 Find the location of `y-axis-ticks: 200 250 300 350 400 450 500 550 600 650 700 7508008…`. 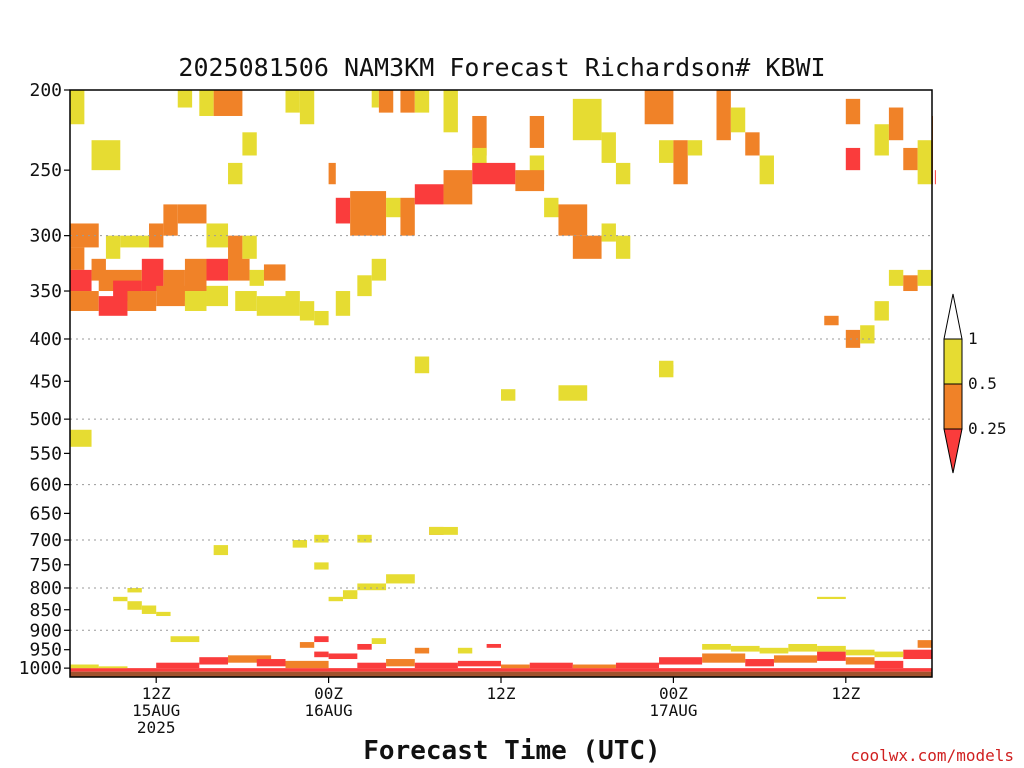

y-axis-ticks: 200 250 300 350 400 450 500 550 600 650 700 7508008… is located at coordinates (44, 379).